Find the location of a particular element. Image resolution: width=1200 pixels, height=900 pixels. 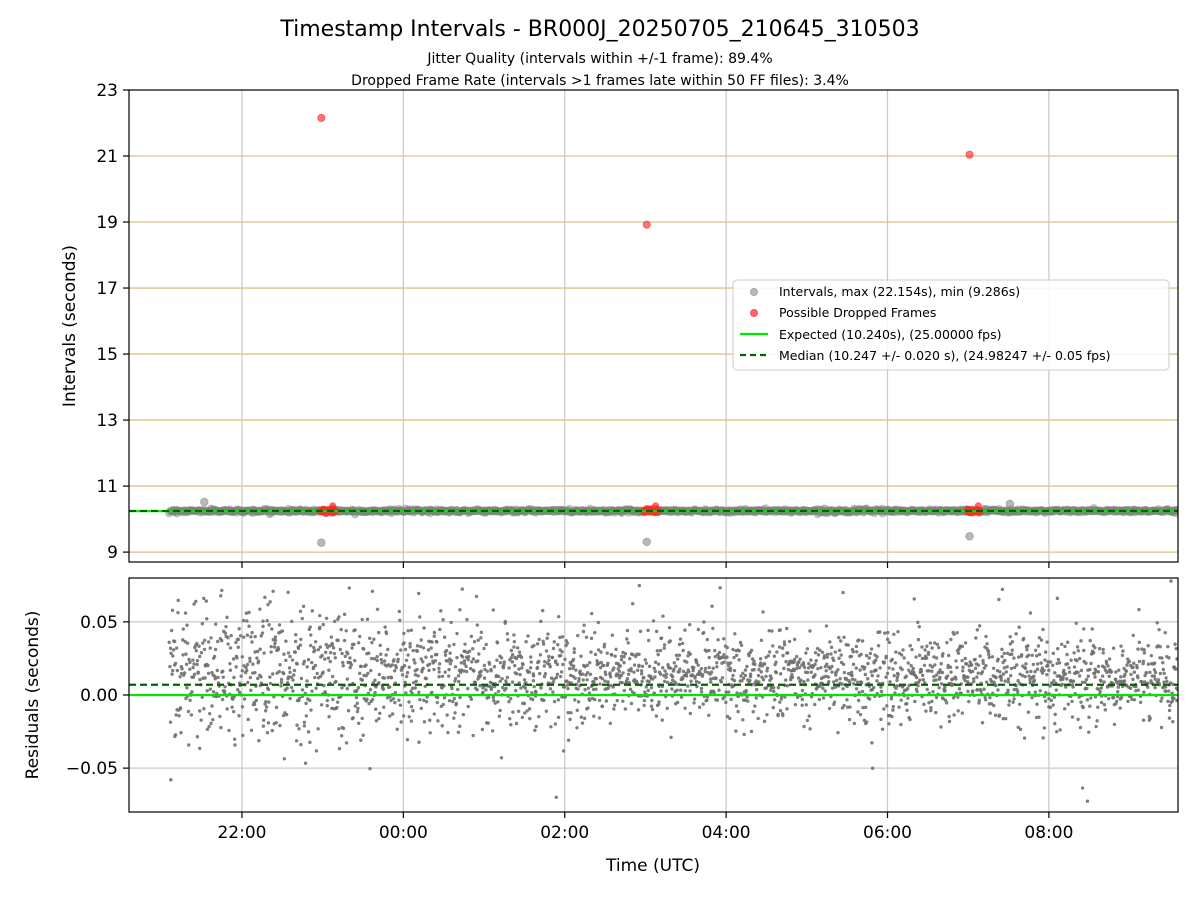

legend-box is located at coordinates (951, 325).